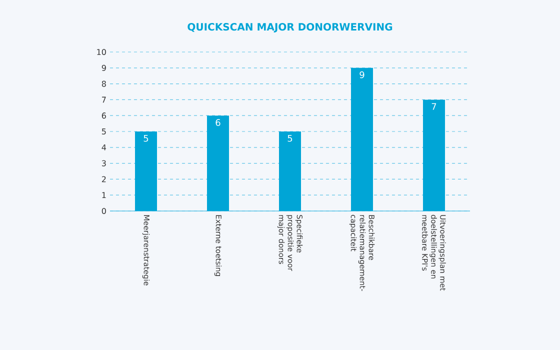  Describe the element at coordinates (362, 74) in the screenshot. I see `data-label: 9` at that location.